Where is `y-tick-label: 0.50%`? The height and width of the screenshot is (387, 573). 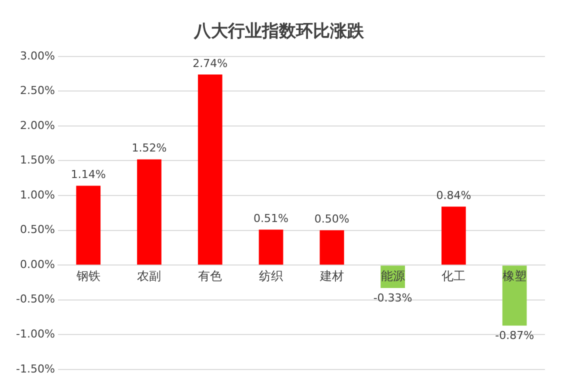 y-tick-label: 0.50% is located at coordinates (37, 229).